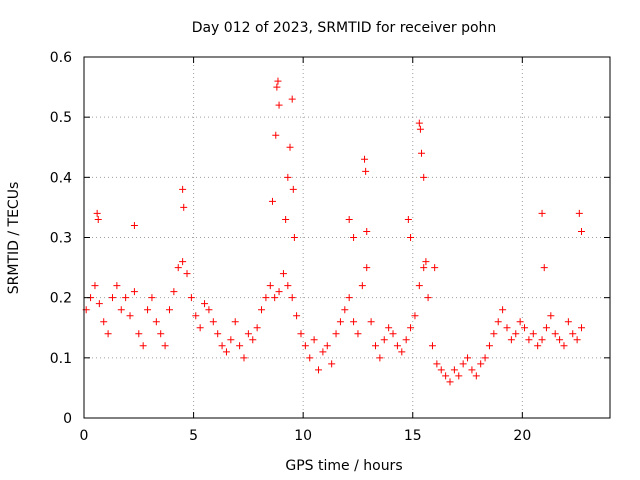 The height and width of the screenshot is (480, 640). Describe the element at coordinates (193, 436) in the screenshot. I see `x-tick-label: 5` at that location.